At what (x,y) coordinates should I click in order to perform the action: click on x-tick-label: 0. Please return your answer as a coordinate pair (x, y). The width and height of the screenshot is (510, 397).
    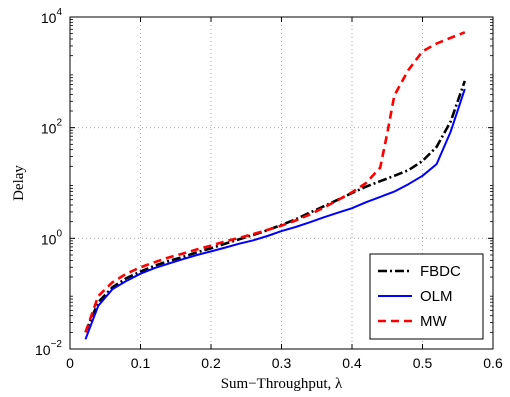
    Looking at the image, I should click on (70, 363).